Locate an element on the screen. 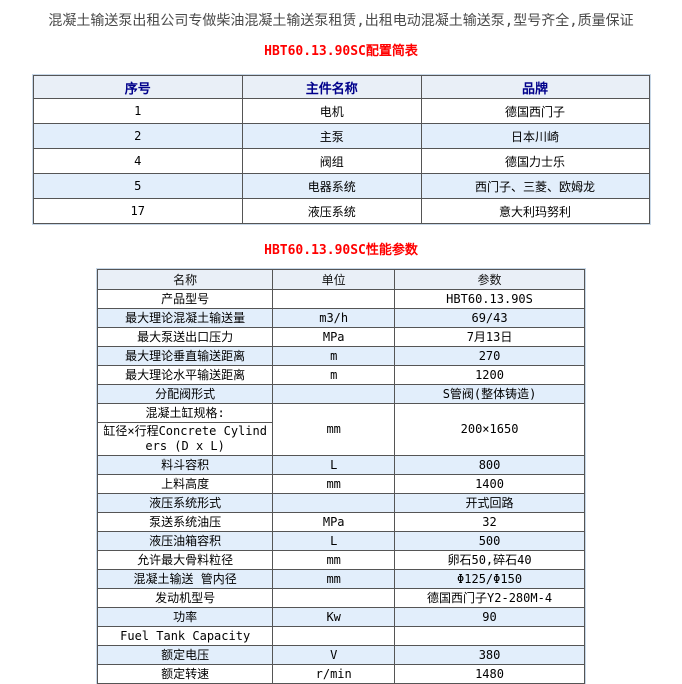  table-cell: 电器系统 is located at coordinates (331, 186).